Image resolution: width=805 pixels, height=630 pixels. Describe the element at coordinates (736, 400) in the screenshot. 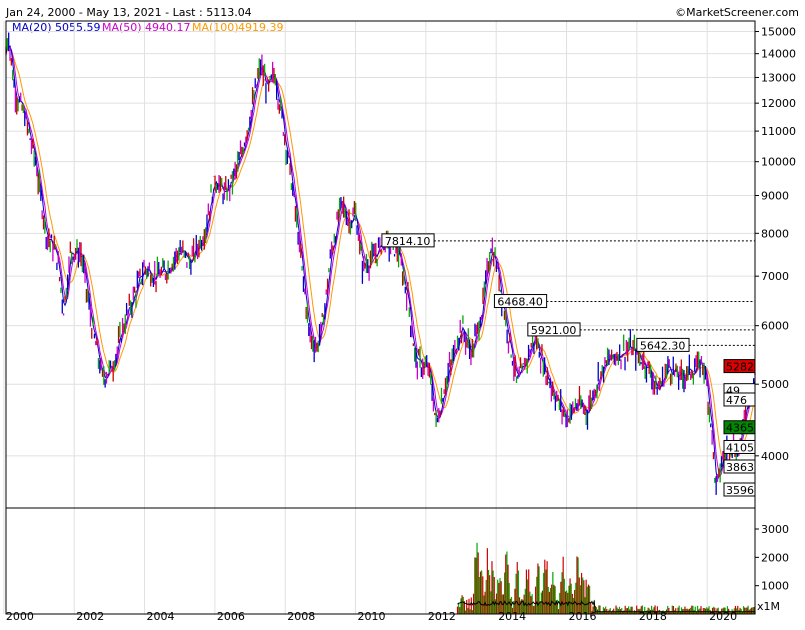

I see `right-label-text: 476` at that location.